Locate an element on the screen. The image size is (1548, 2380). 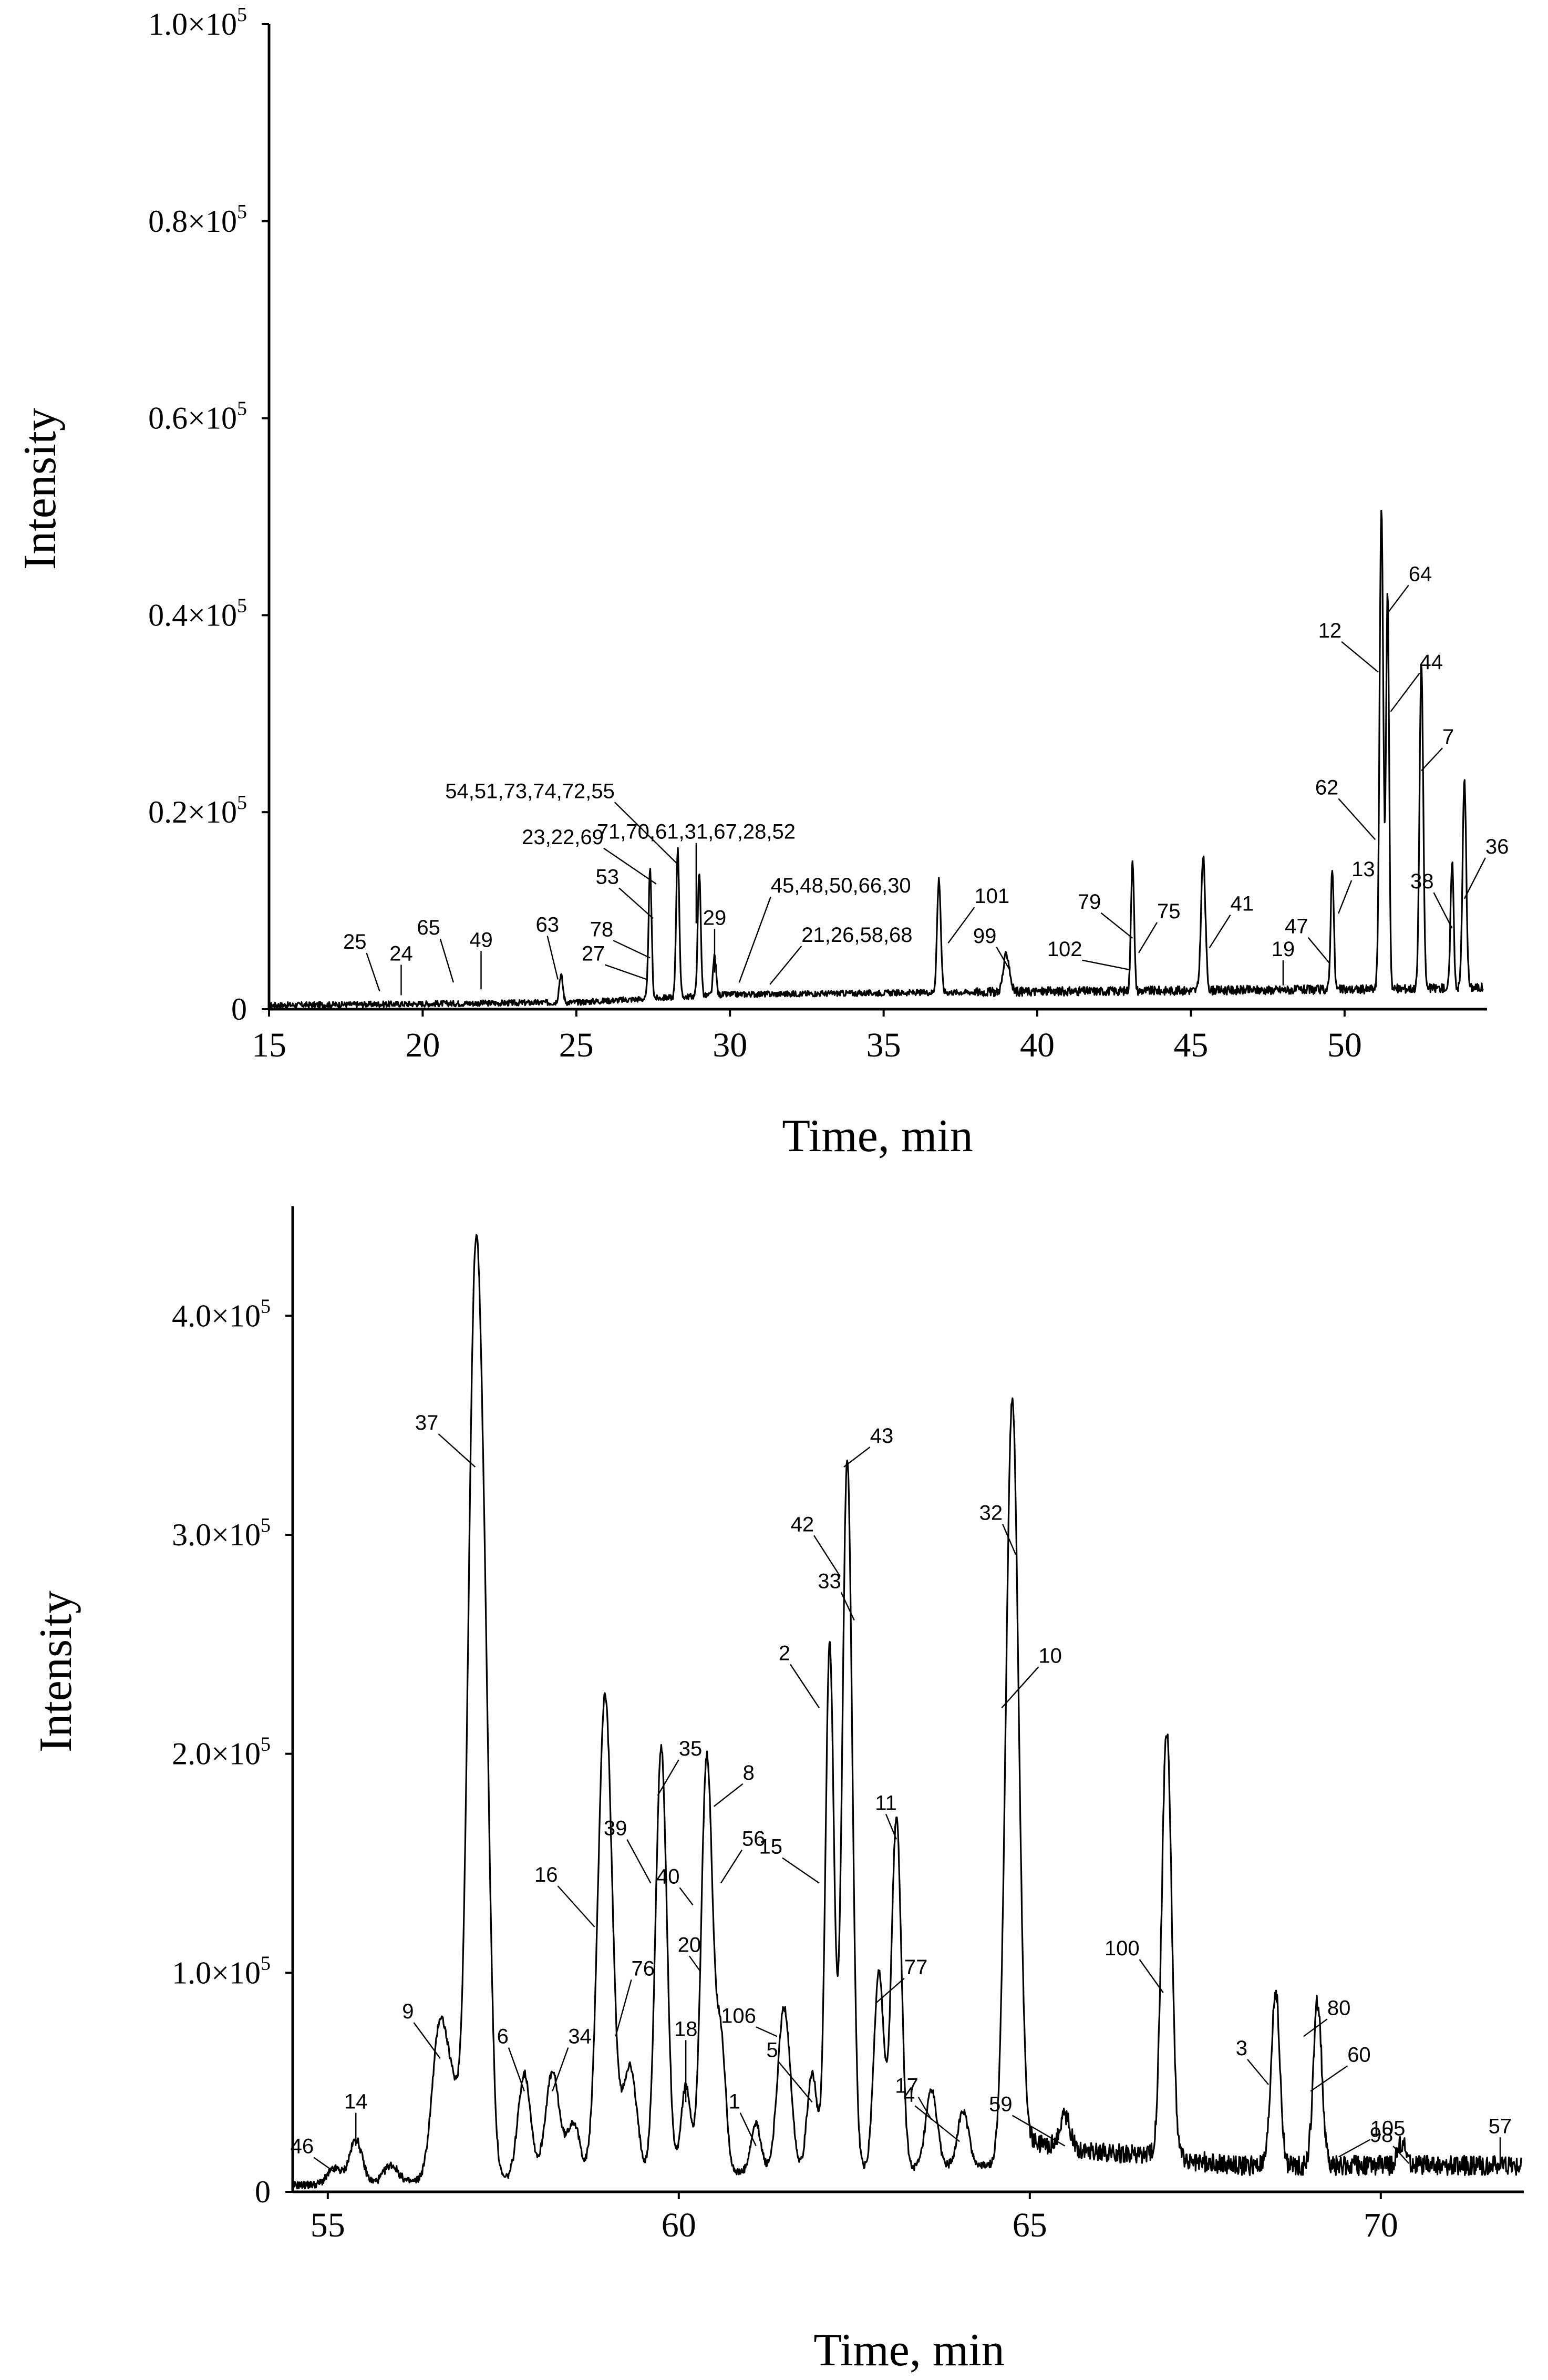
peak-annotation-label: 12 is located at coordinates (1330, 630).